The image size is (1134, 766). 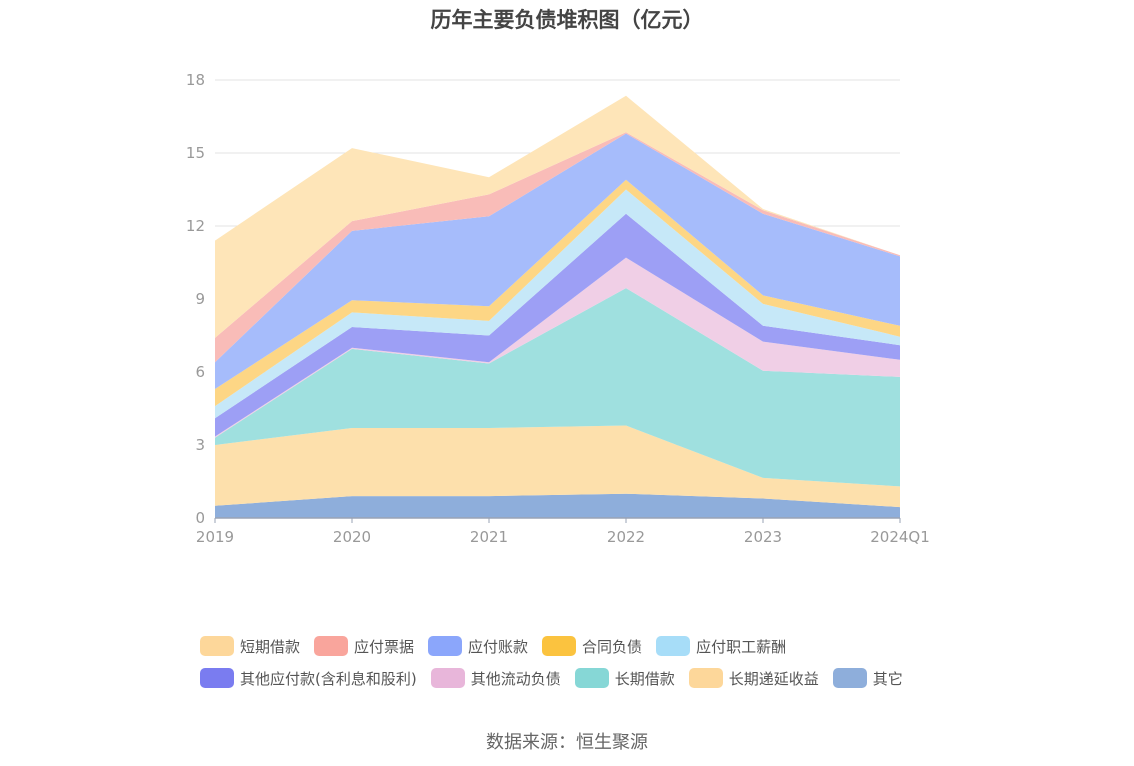 What do you see at coordinates (200, 518) in the screenshot?
I see `y-tick-label: 0` at bounding box center [200, 518].